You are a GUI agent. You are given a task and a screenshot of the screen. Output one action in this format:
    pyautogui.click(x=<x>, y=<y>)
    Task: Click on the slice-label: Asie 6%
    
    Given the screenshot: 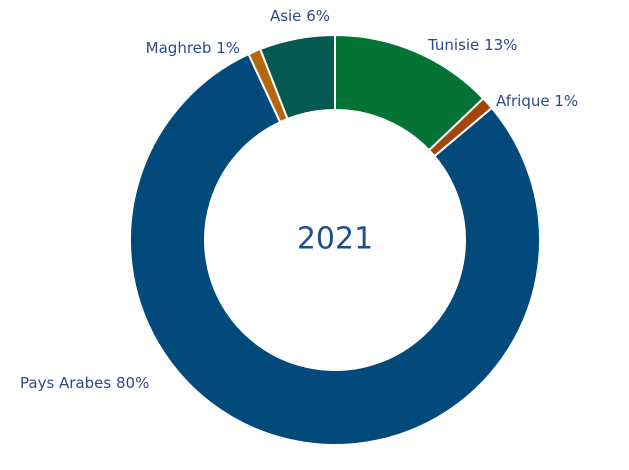 What is the action you would take?
    pyautogui.click(x=300, y=16)
    